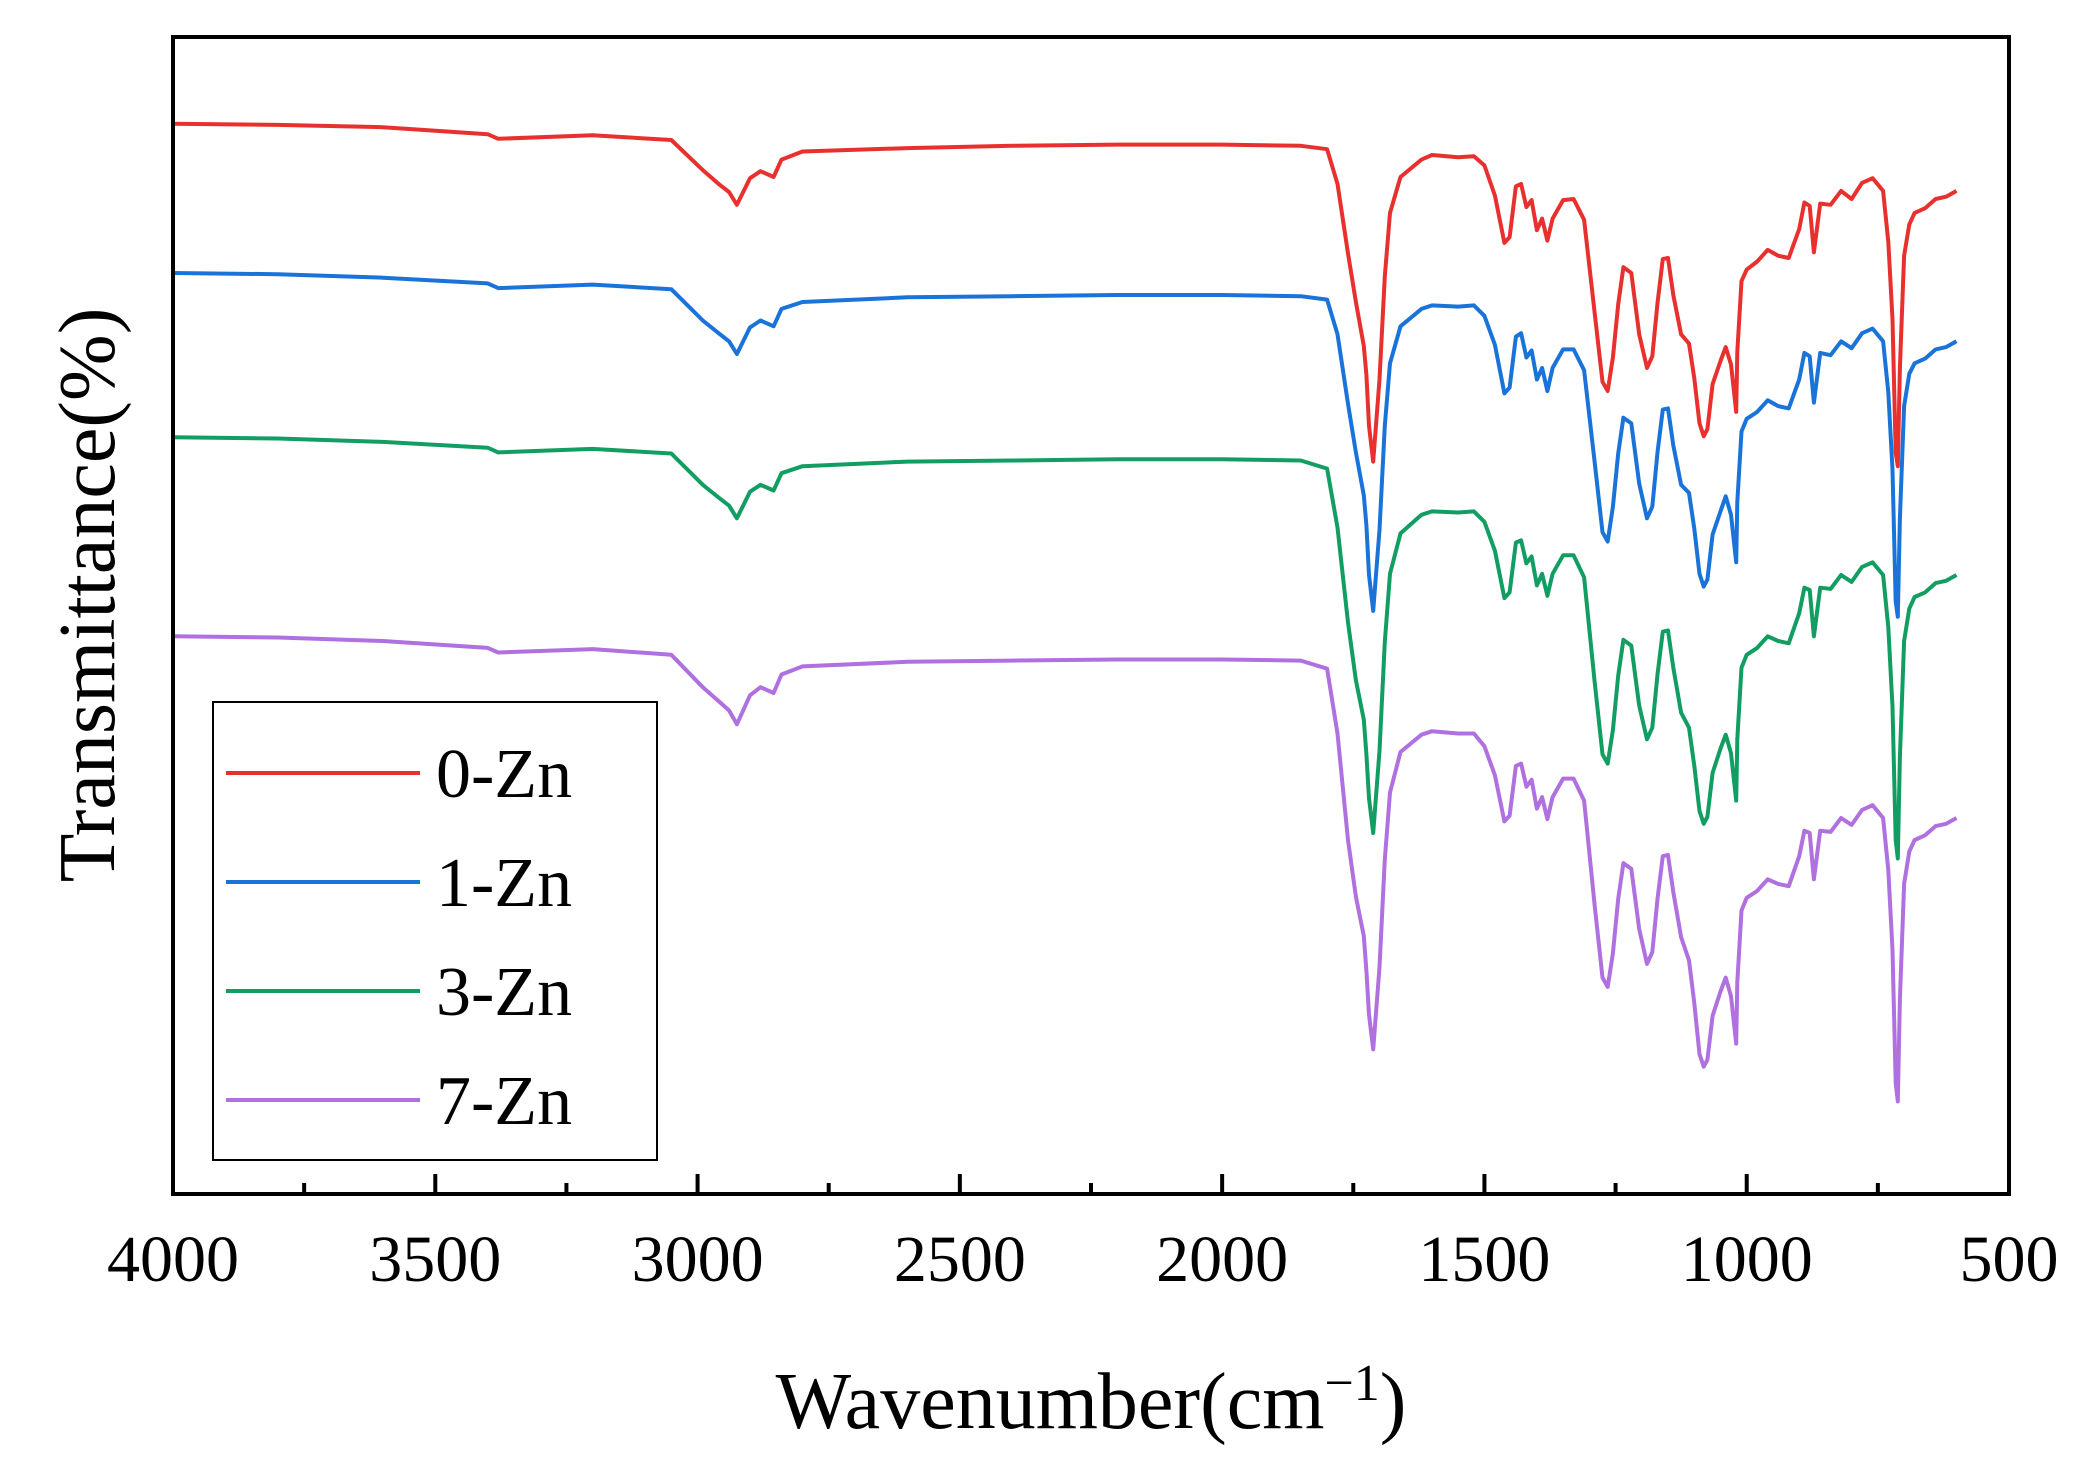 The image size is (2091, 1480). I want to click on x-tick-label: 4000, so click(173, 1259).